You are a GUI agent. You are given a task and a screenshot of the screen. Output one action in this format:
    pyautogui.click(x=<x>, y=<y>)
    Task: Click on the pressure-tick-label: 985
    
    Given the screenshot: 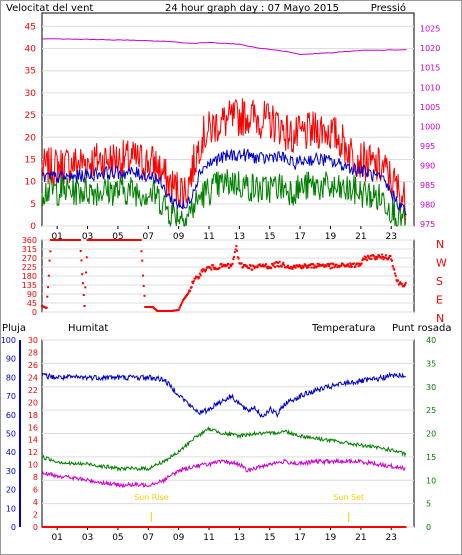 What is the action you would take?
    pyautogui.click(x=427, y=185)
    